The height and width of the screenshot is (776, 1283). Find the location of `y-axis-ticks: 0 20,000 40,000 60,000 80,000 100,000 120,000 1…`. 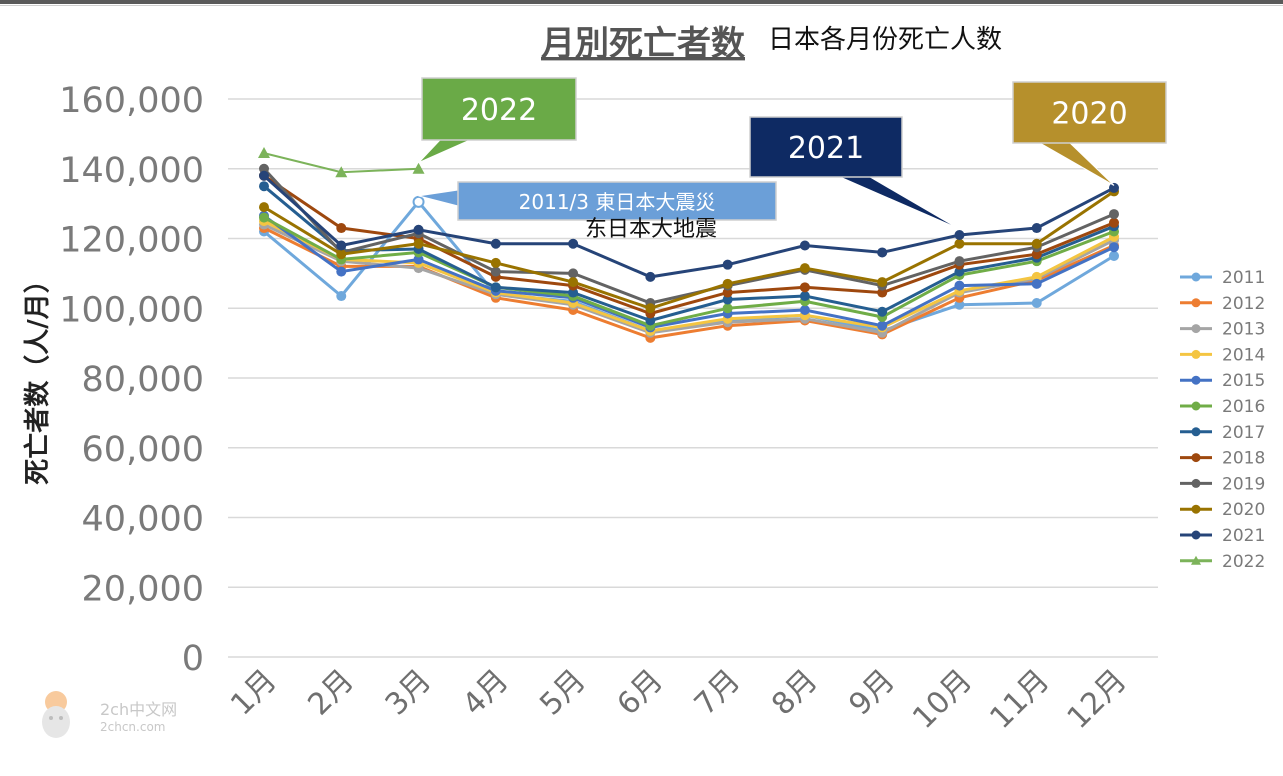

y-axis-ticks: 0 20,000 40,000 60,000 80,000 100,000 120,000 1… is located at coordinates (131, 380).